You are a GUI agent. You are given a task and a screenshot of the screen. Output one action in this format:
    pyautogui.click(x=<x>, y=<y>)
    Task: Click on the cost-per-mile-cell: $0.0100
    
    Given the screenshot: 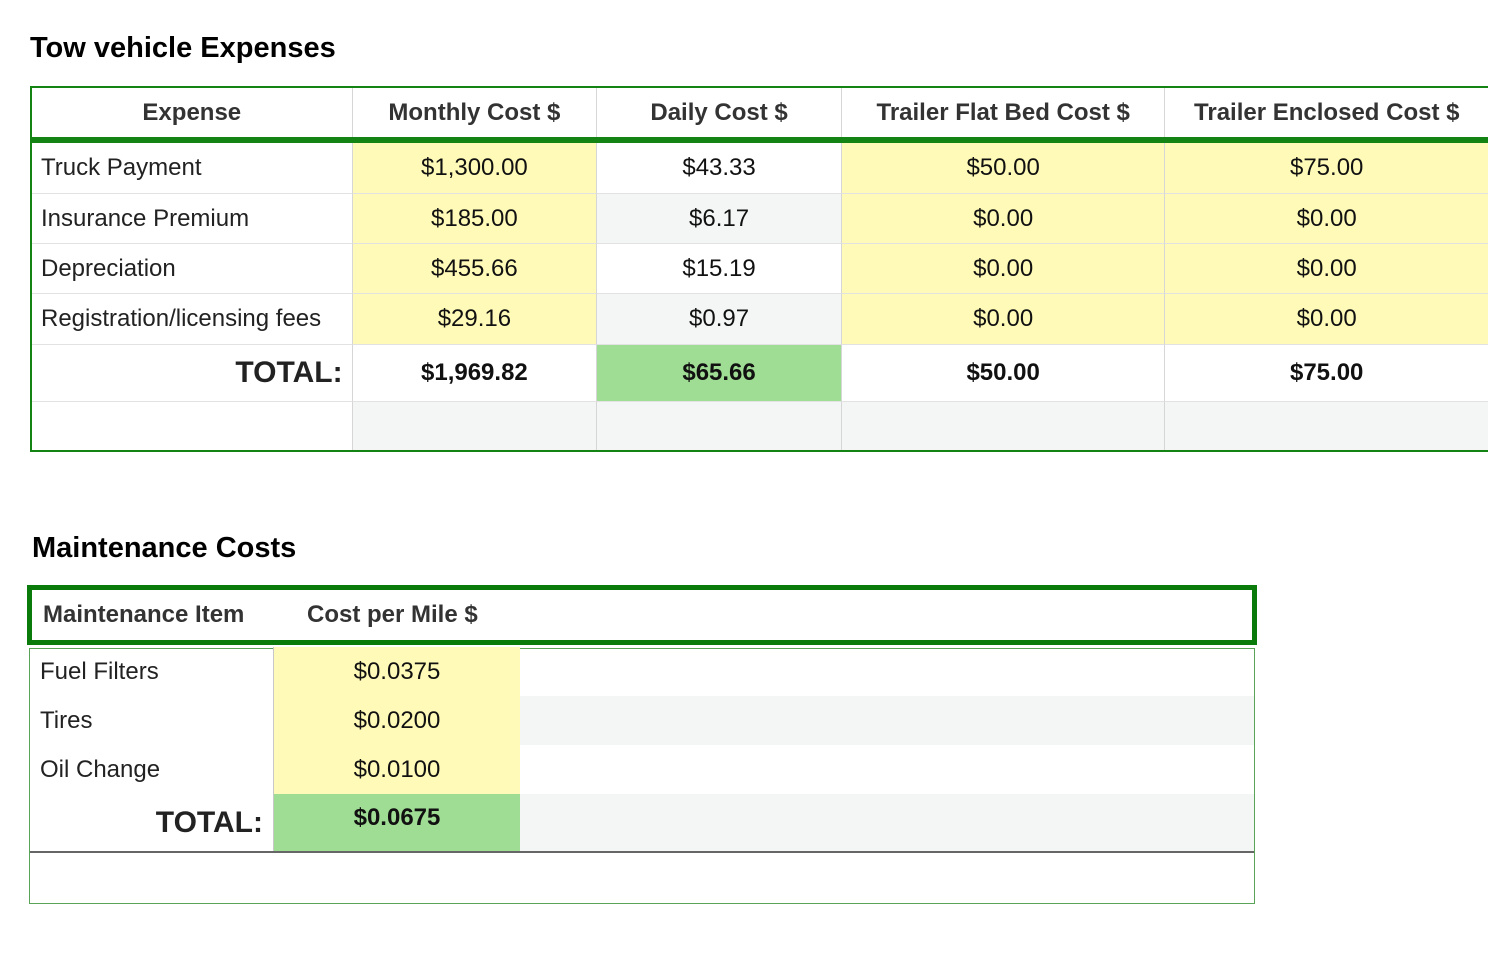 What is the action you would take?
    pyautogui.click(x=397, y=769)
    